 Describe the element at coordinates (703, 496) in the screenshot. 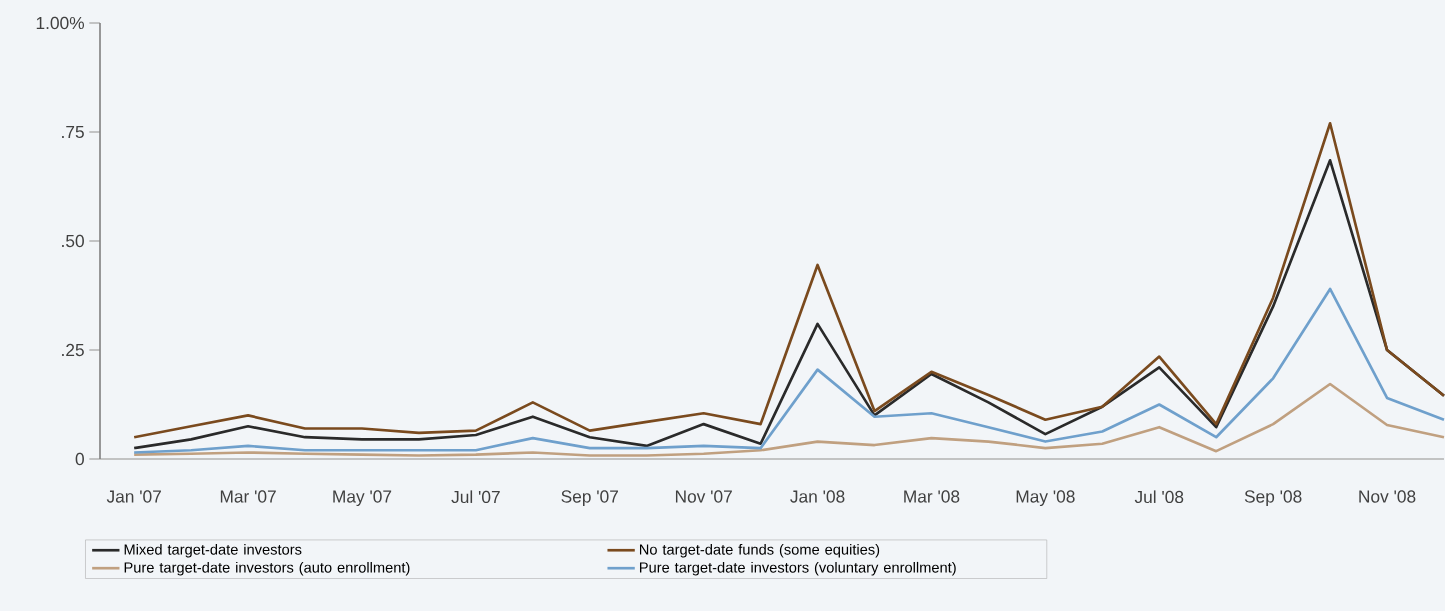

I see `x-tick-label: Nov '07` at that location.